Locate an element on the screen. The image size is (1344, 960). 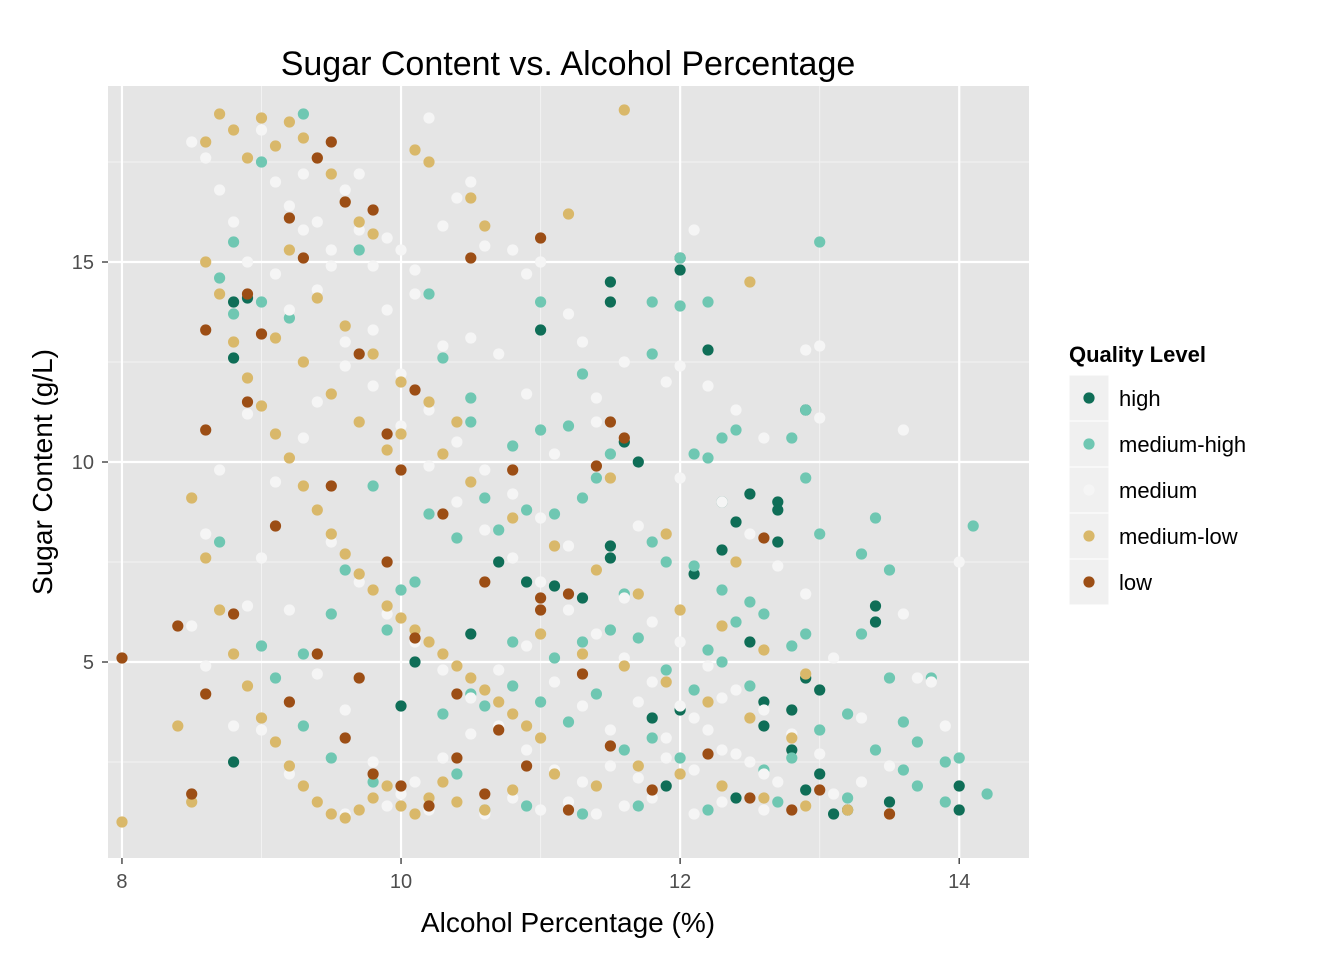
legend-items: high medium-high medium medium-low low is located at coordinates (1157, 490).